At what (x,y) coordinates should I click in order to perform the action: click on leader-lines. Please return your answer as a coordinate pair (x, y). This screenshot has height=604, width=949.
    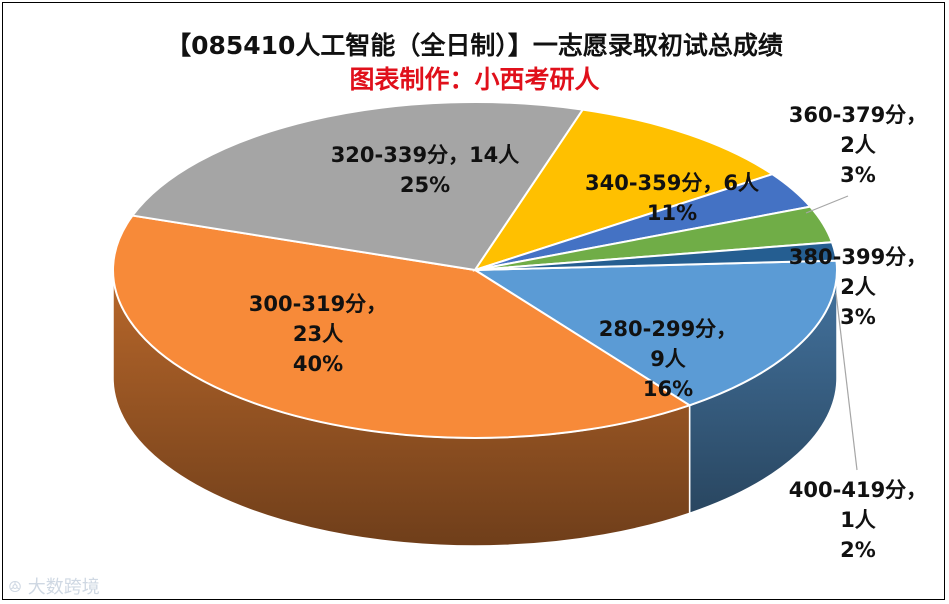
    Looking at the image, I should click on (831, 333).